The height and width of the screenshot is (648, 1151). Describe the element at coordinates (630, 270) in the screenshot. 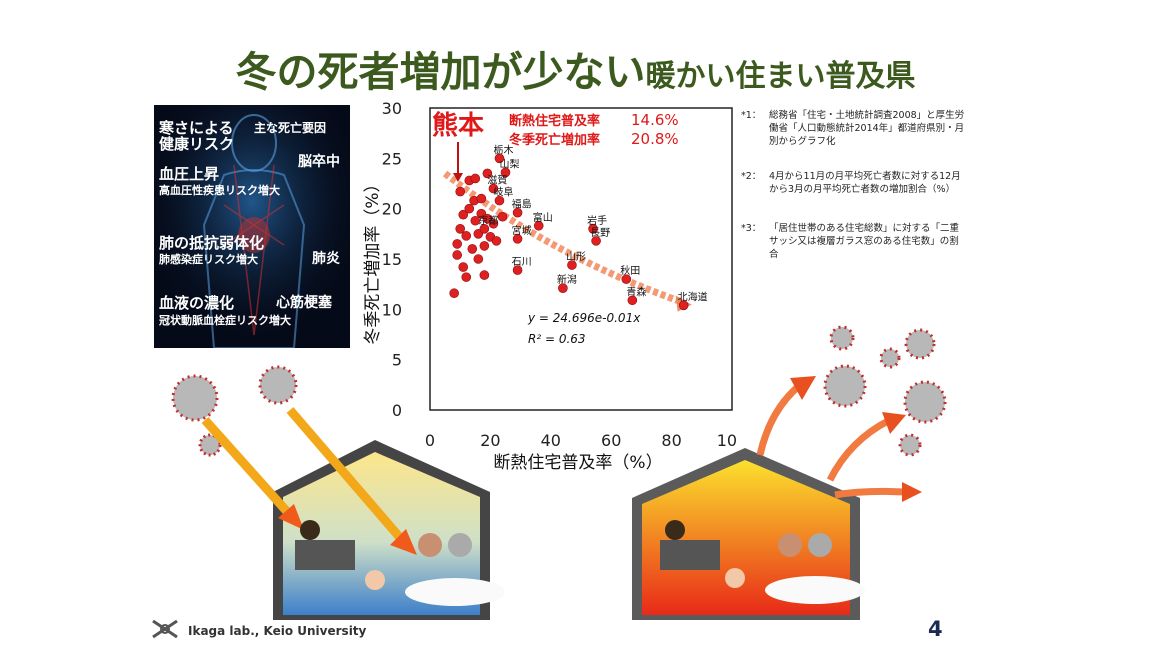

I see `point-label: 秋田` at that location.